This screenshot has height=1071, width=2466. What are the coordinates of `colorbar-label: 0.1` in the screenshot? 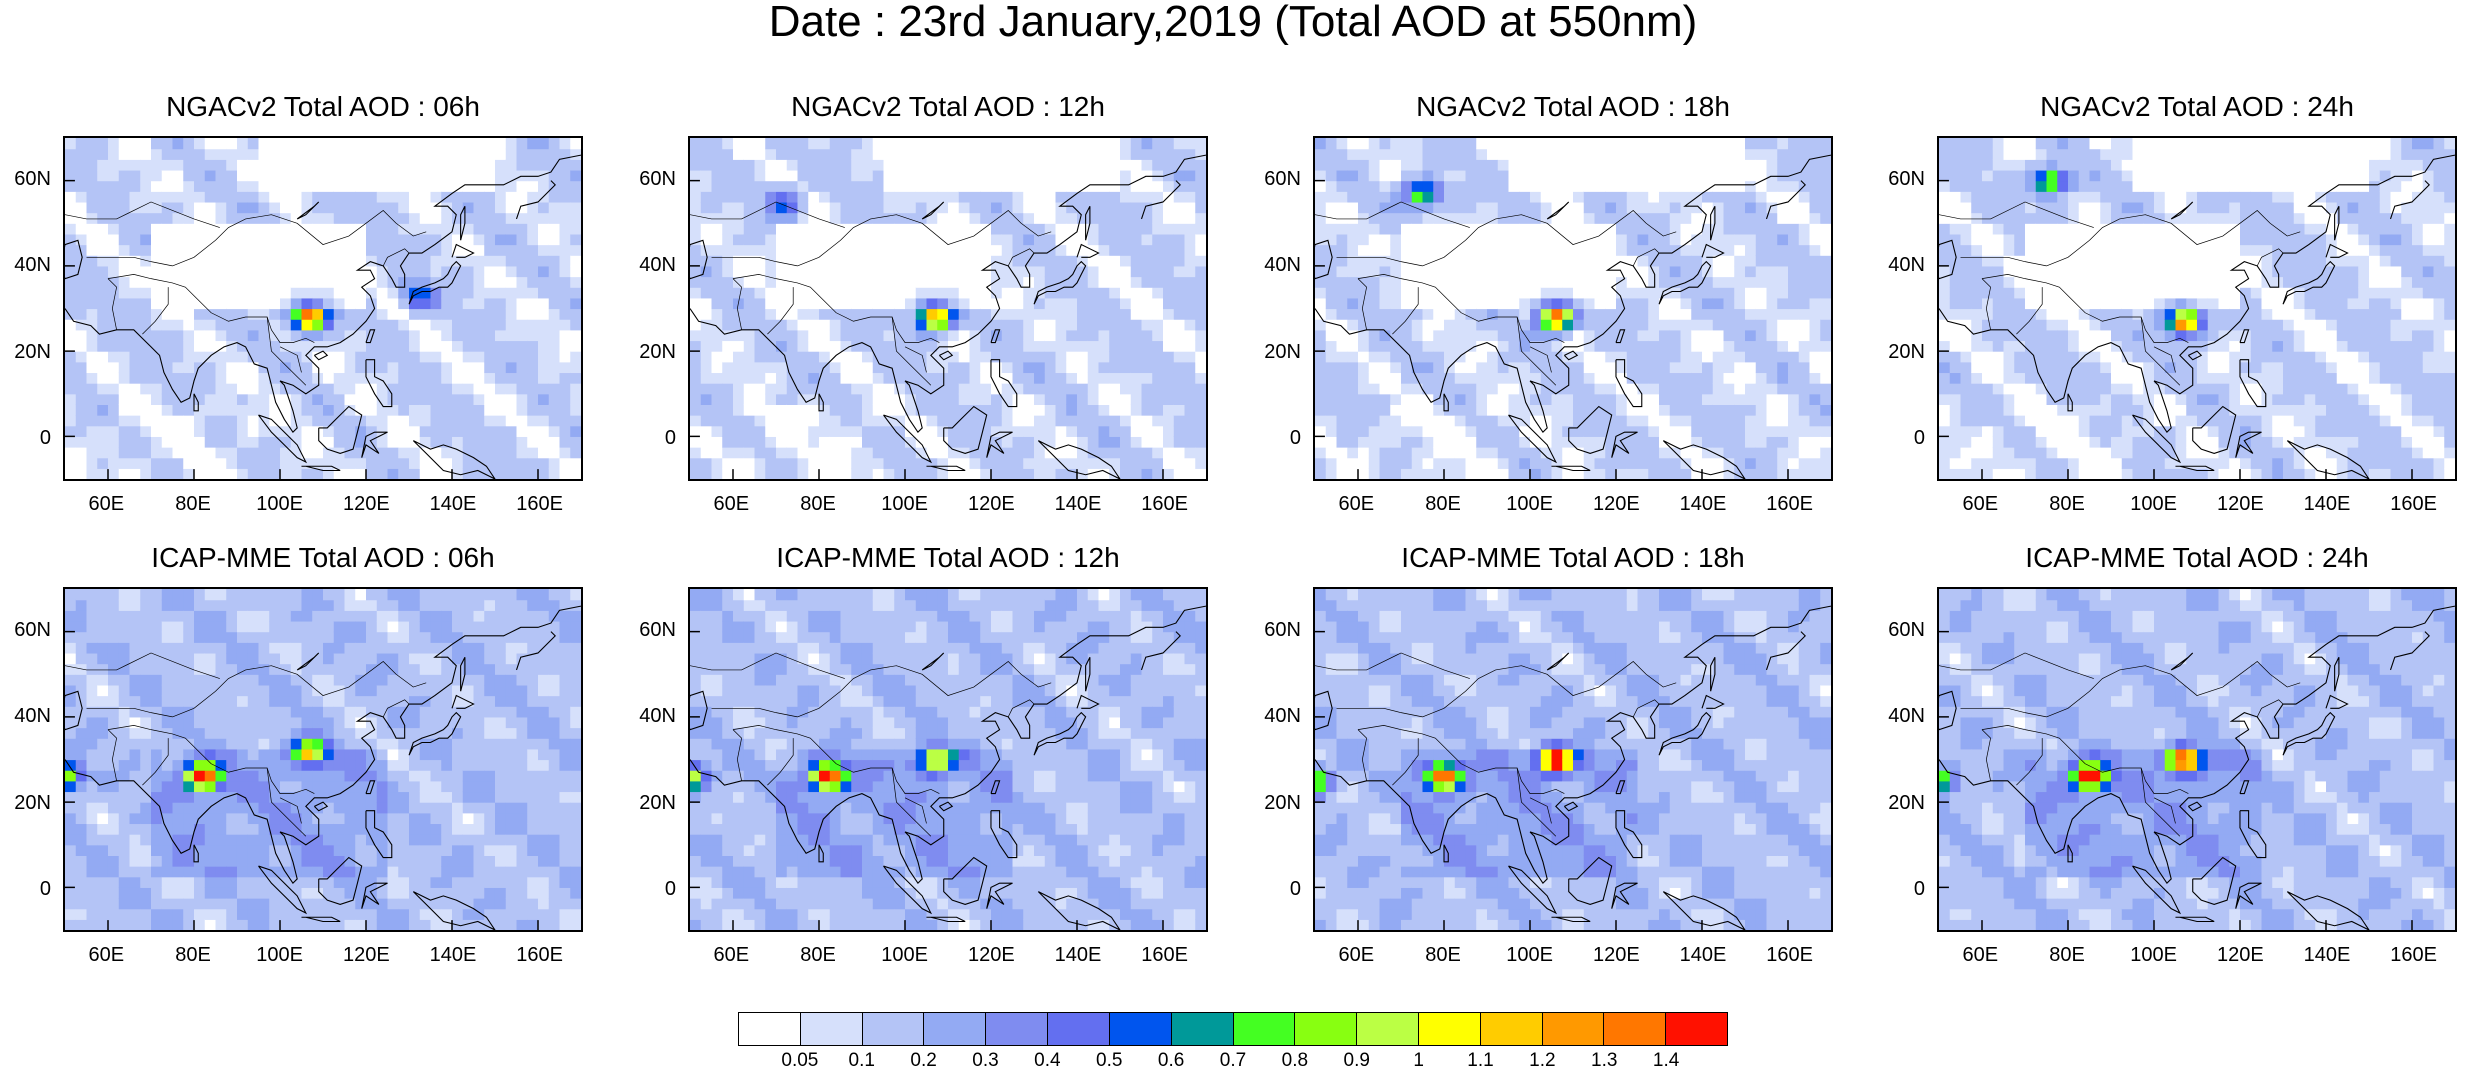 It's located at (861, 1060).